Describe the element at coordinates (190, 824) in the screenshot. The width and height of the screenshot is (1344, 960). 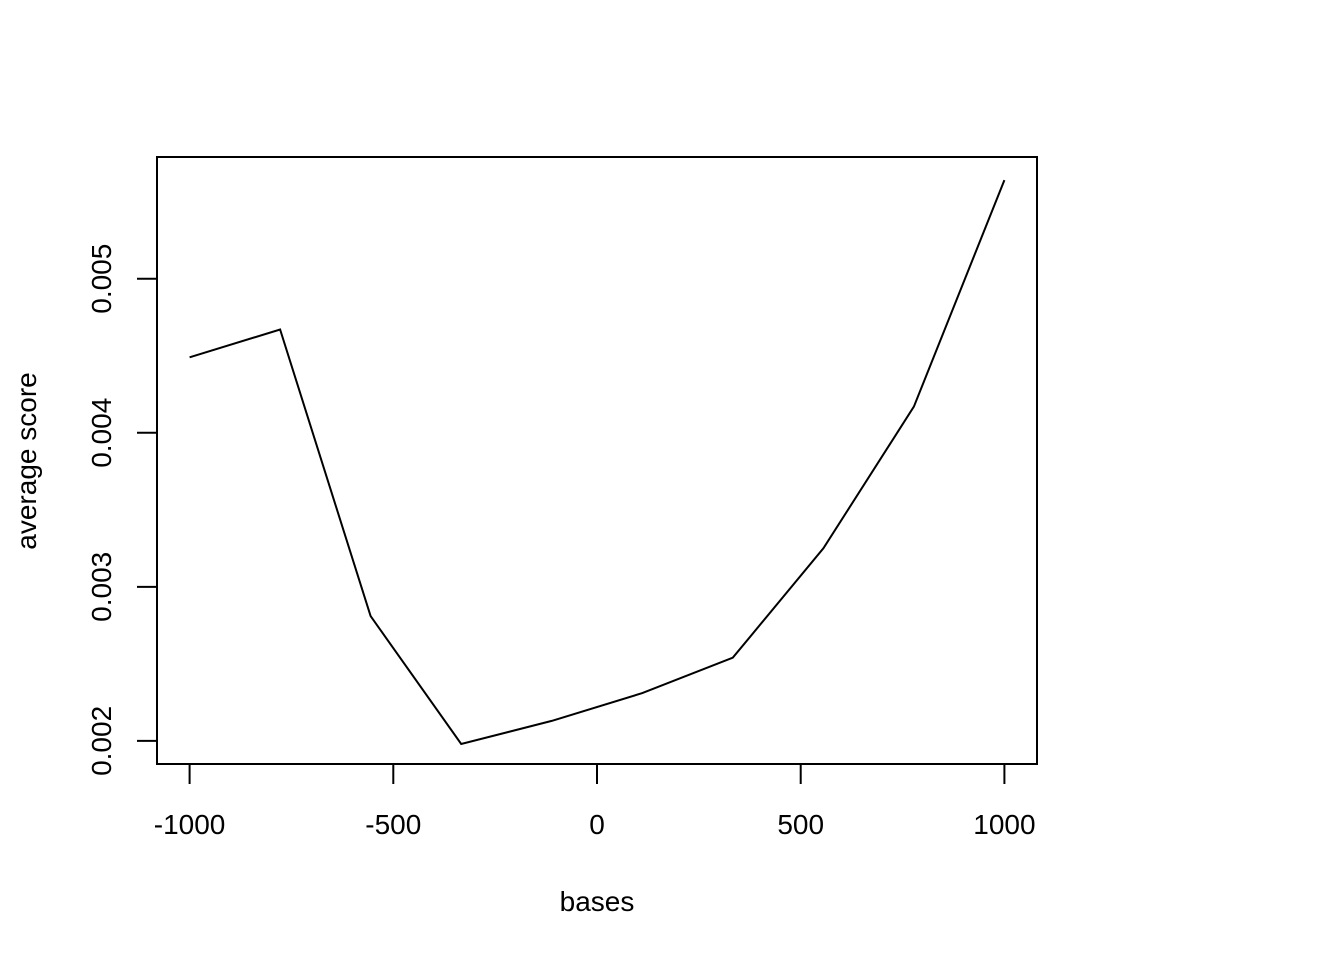
I see `x-tick-label: -1000` at that location.